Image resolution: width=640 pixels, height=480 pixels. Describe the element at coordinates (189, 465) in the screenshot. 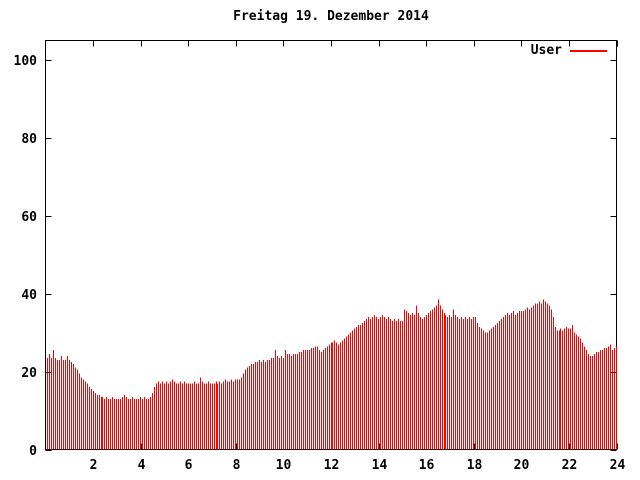

I see `x-tick-label: 6` at that location.